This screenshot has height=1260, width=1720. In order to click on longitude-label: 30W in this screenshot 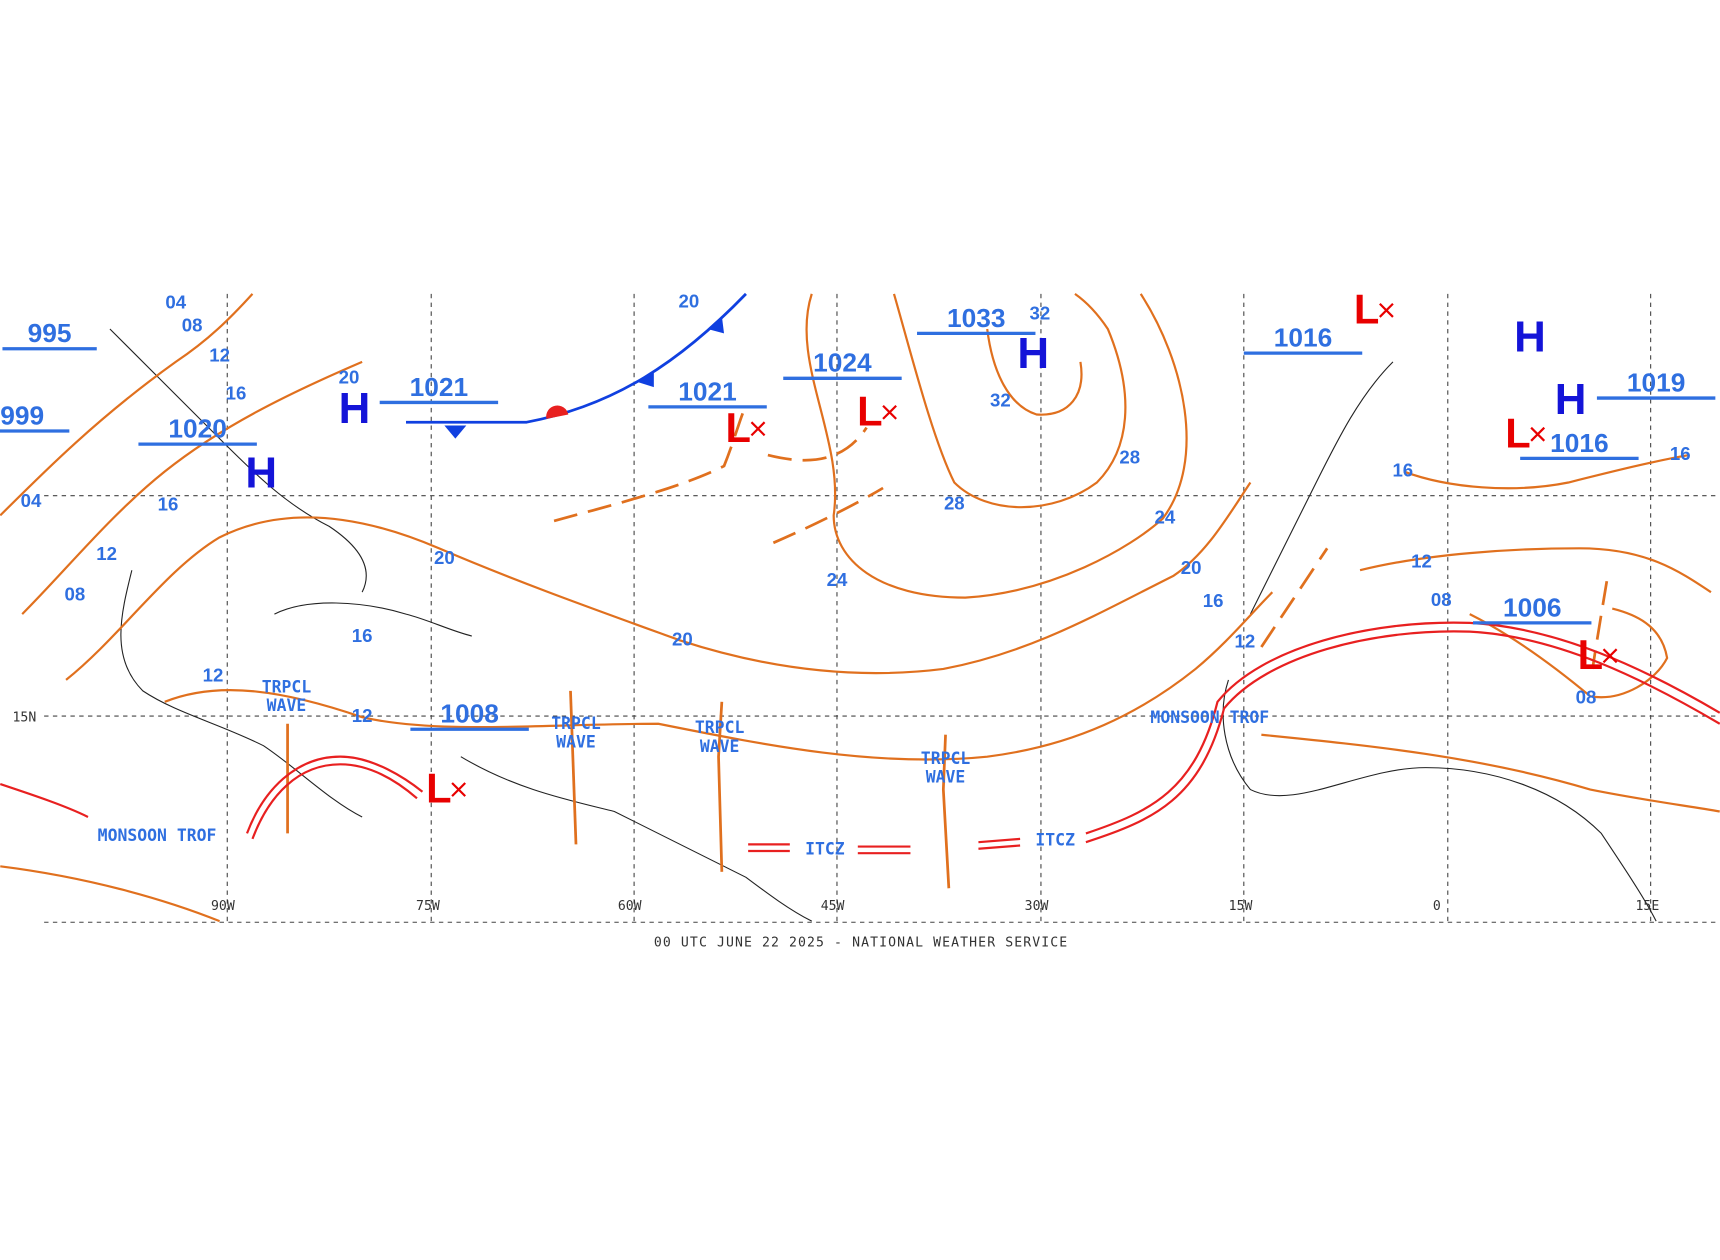, I will do `click(1037, 906)`.